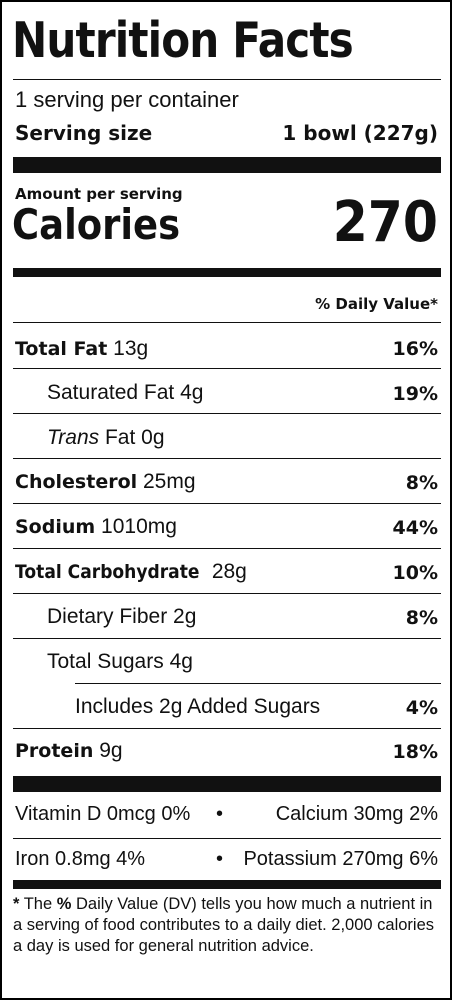 This screenshot has height=1000, width=452. I want to click on nutrient-total-fat: Total Fat 13g, so click(81, 349).